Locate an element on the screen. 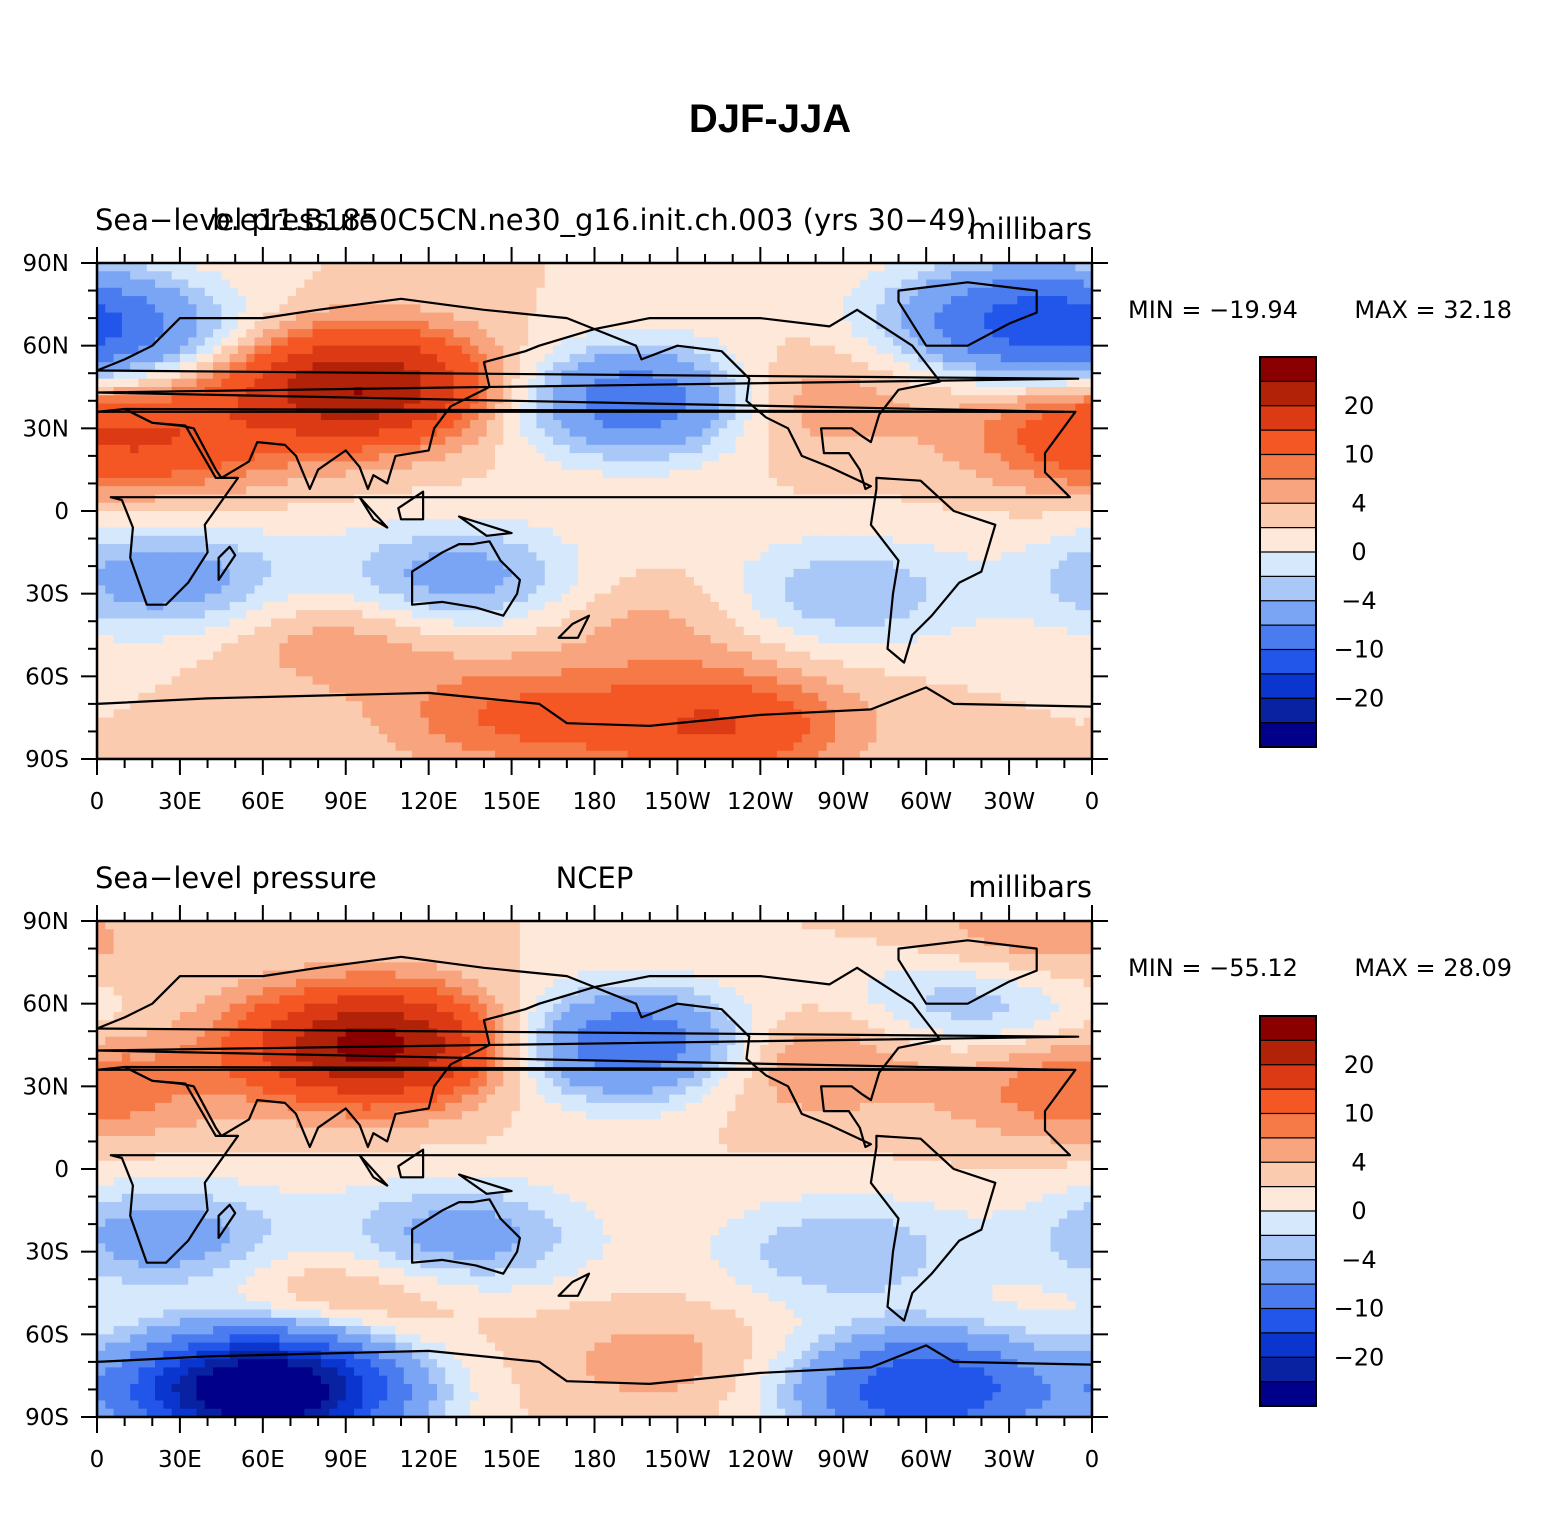 Image resolution: width=1541 pixels, height=1538 pixels. min-label: MIN = −55.12 is located at coordinates (1213, 968).